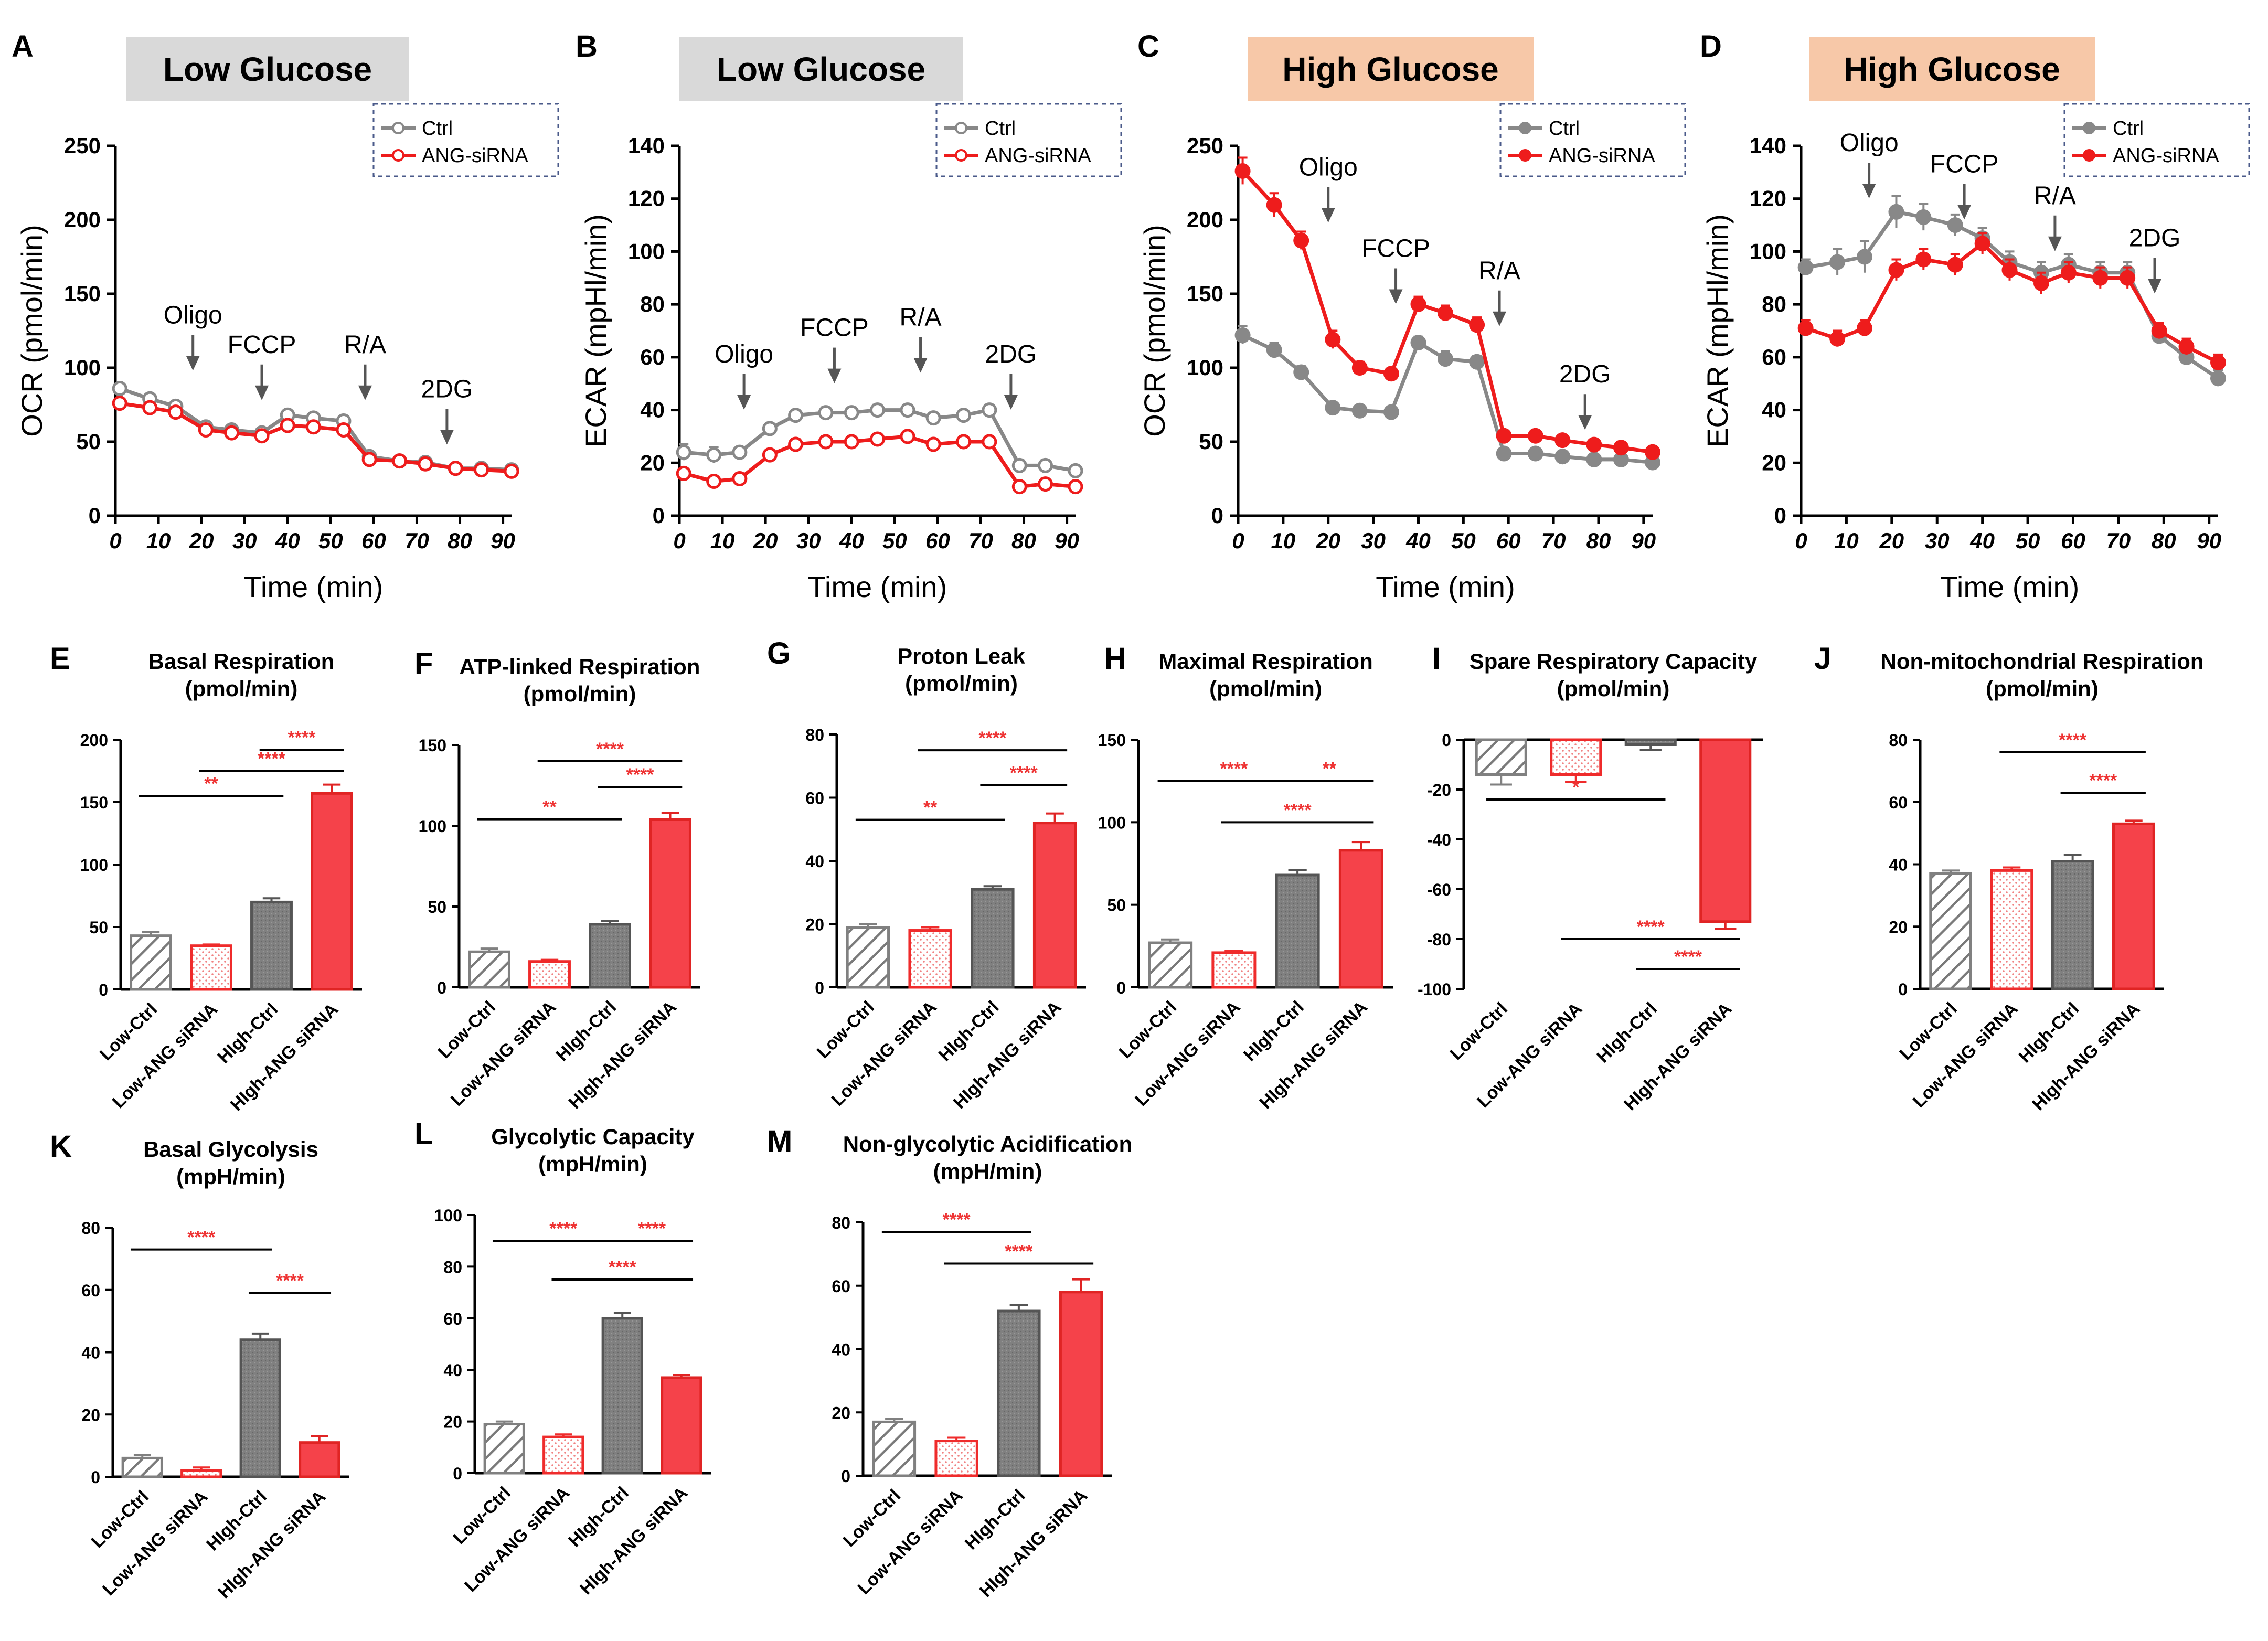 The height and width of the screenshot is (1641, 2268). What do you see at coordinates (1598, 540) in the screenshot?
I see `x-tick-label: 80` at bounding box center [1598, 540].